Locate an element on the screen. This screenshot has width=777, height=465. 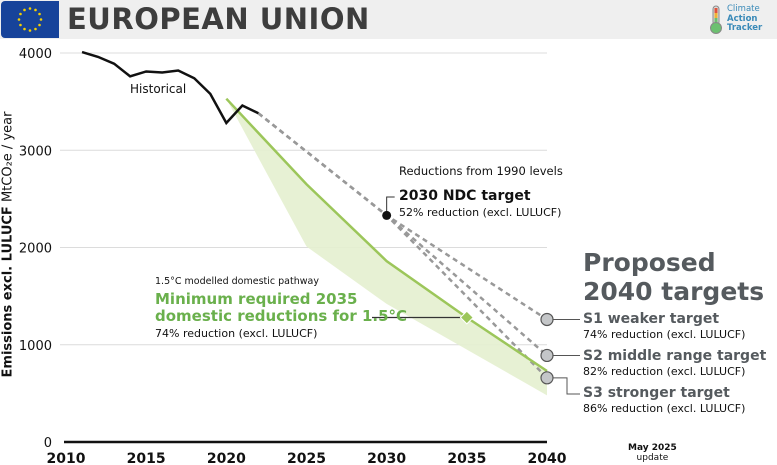
s3-title: S3 stronger target is located at coordinates (656, 393).